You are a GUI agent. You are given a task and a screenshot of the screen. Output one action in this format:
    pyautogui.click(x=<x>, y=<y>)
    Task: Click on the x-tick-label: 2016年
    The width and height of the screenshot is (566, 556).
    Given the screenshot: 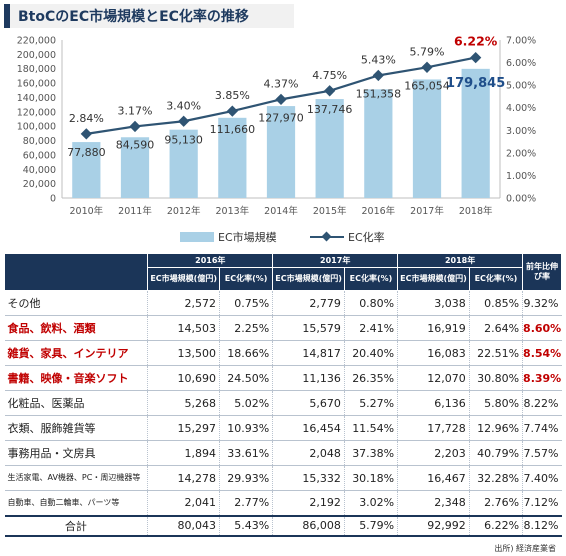 What is the action you would take?
    pyautogui.click(x=378, y=211)
    